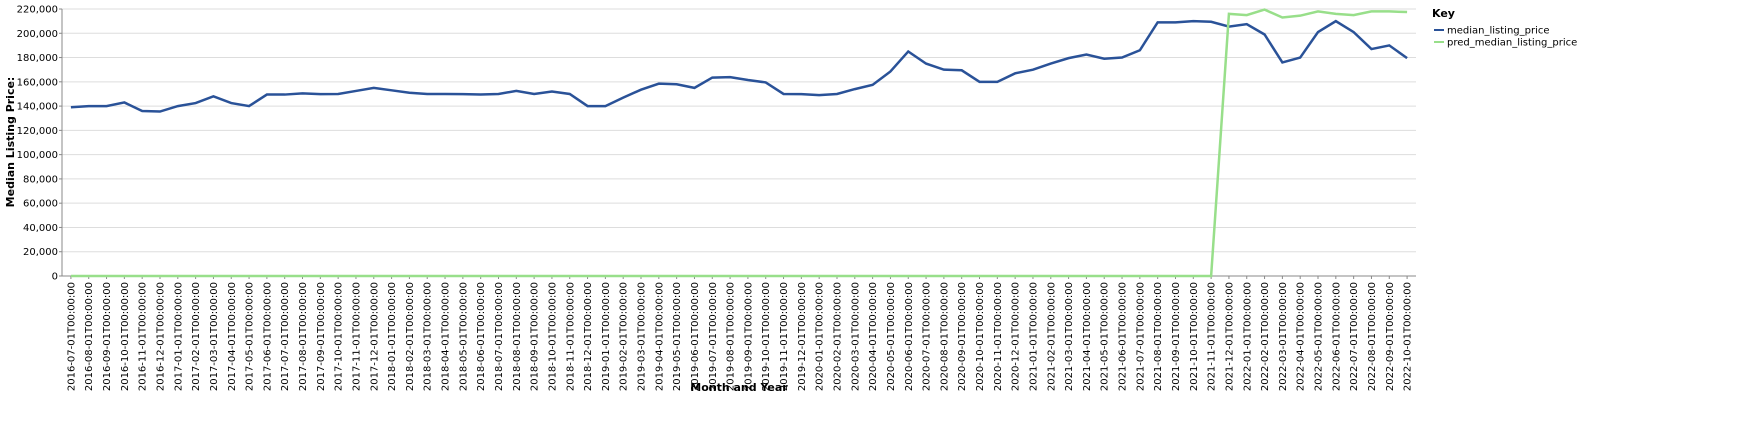 The width and height of the screenshot is (1759, 447). I want to click on x-tick-label: 2021-07-01T00:00:00, so click(1140, 336).